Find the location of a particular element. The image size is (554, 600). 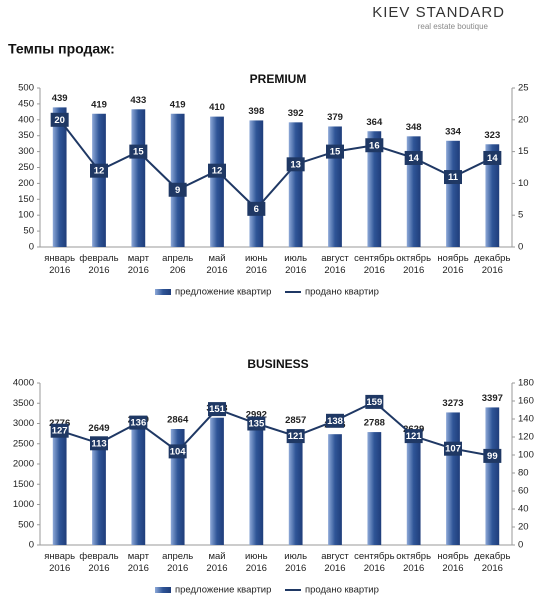

line-value-label: 159 is located at coordinates (374, 402).